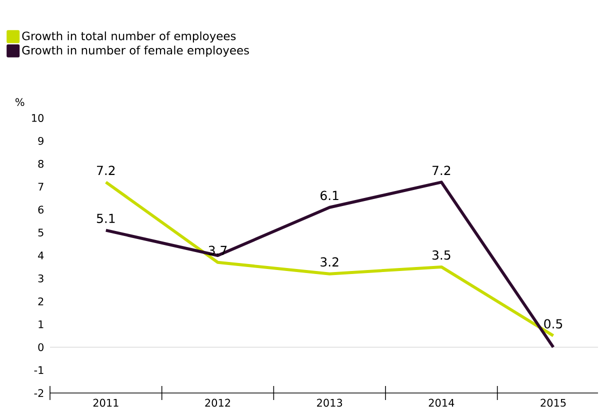 The image size is (600, 419). I want to click on y-axis-title: %, so click(19, 102).